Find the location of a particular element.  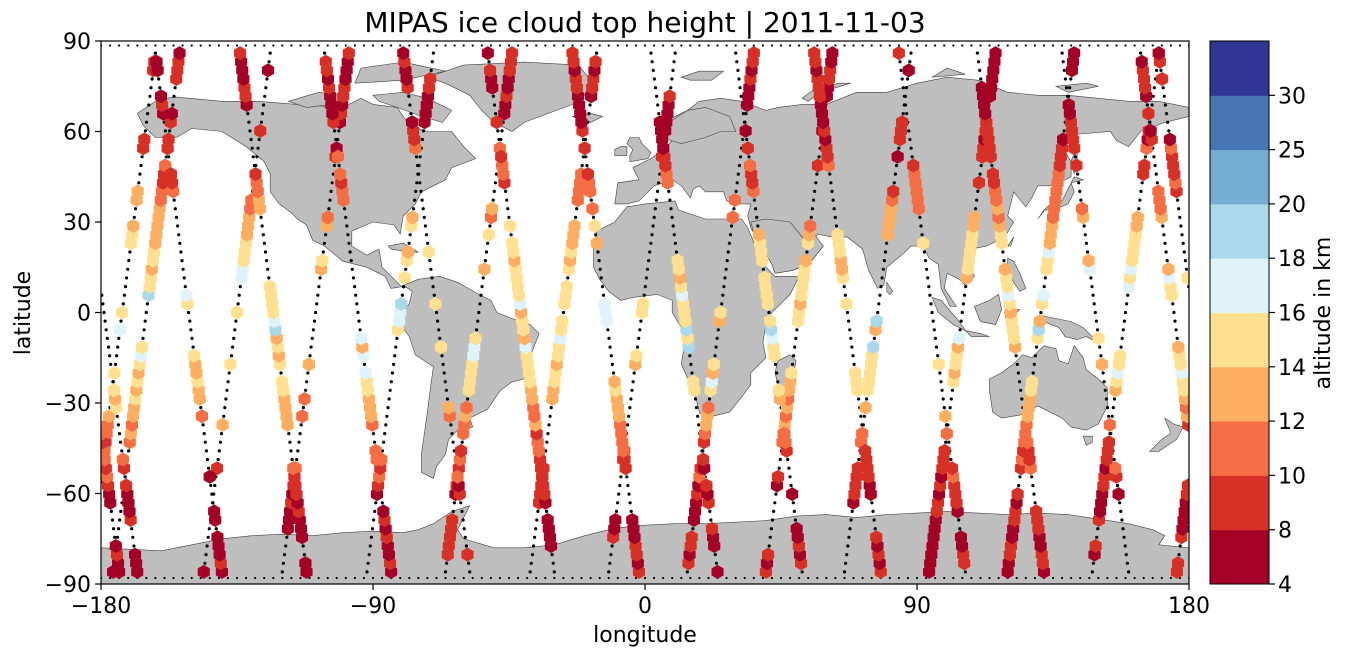

colorbar-tick-label: 4 is located at coordinates (1285, 585).